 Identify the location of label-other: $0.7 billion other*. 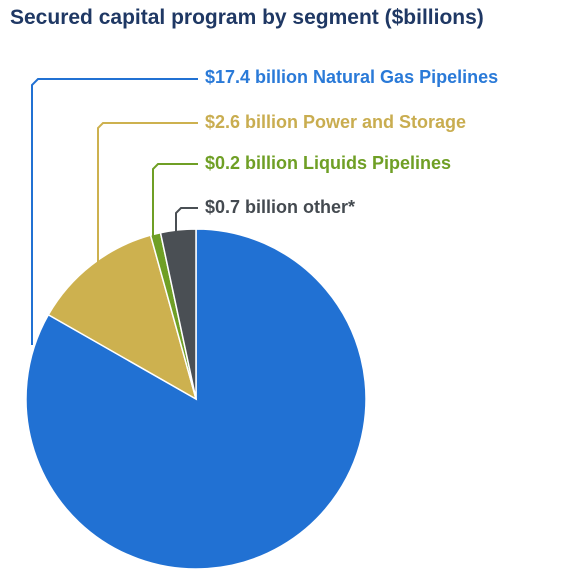
(280, 207).